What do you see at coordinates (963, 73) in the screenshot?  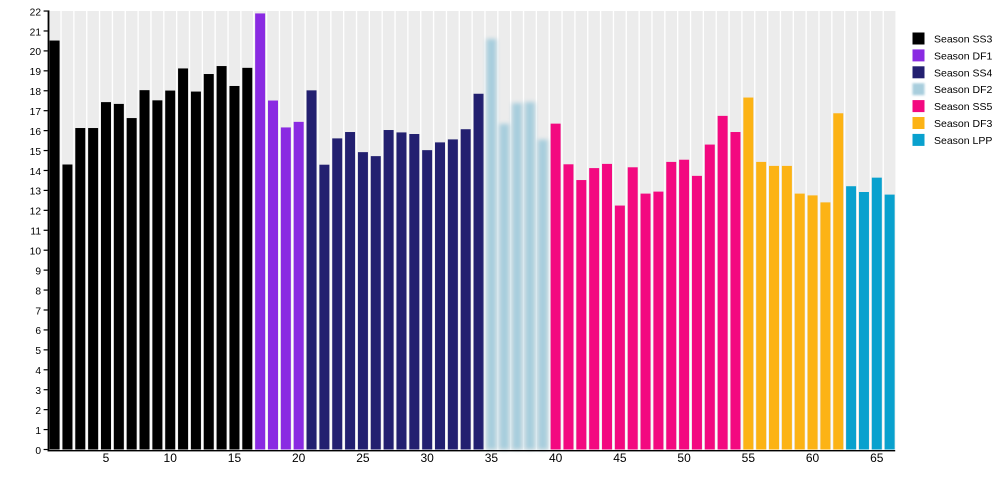 I see `svg-text: Season SS4` at bounding box center [963, 73].